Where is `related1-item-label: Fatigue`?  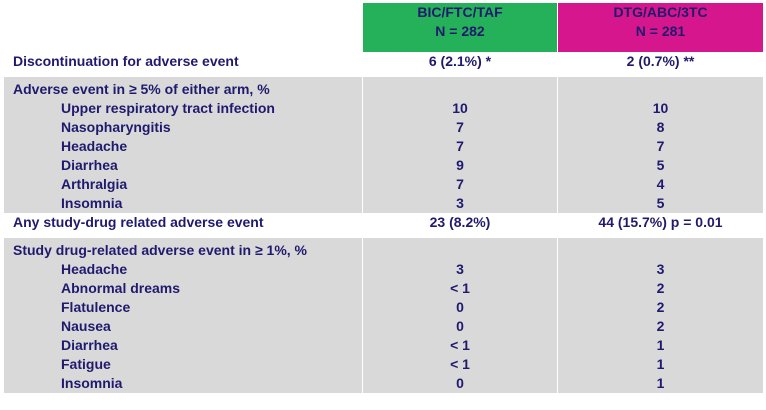 related1-item-label: Fatigue is located at coordinates (86, 364).